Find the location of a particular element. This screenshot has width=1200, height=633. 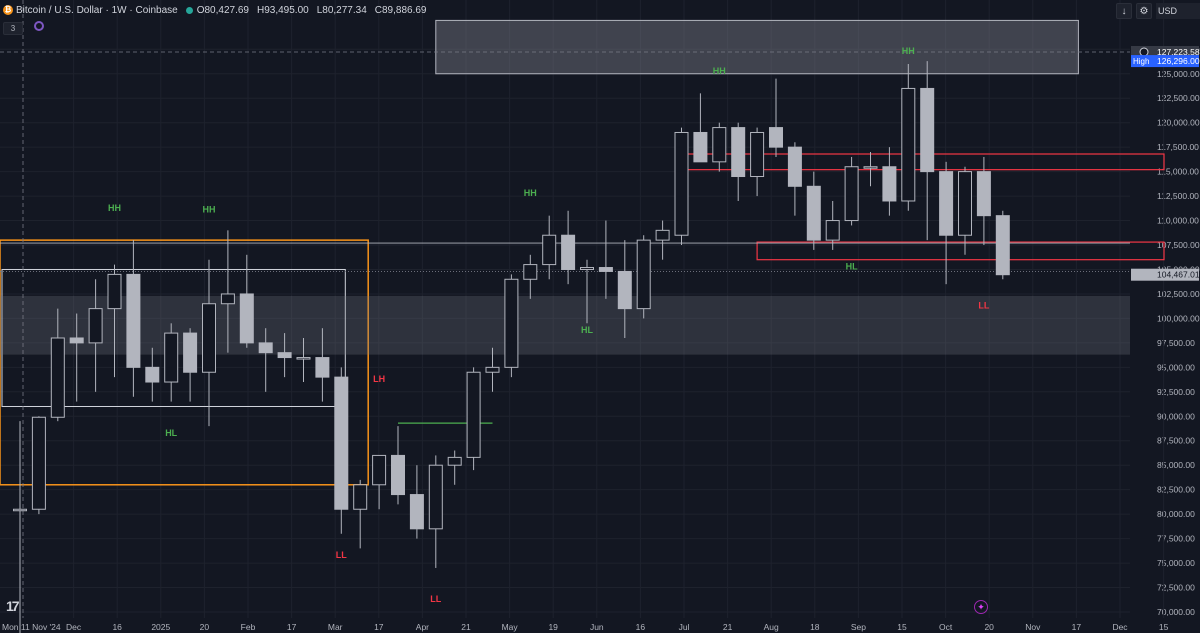

gray-top-zone is located at coordinates (757, 47).